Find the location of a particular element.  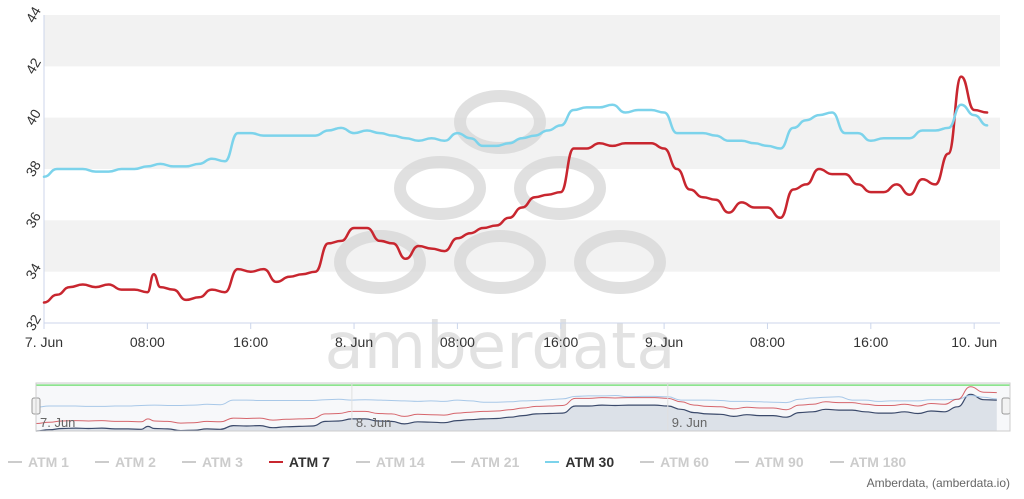

navigator-mask is located at coordinates (523, 407).